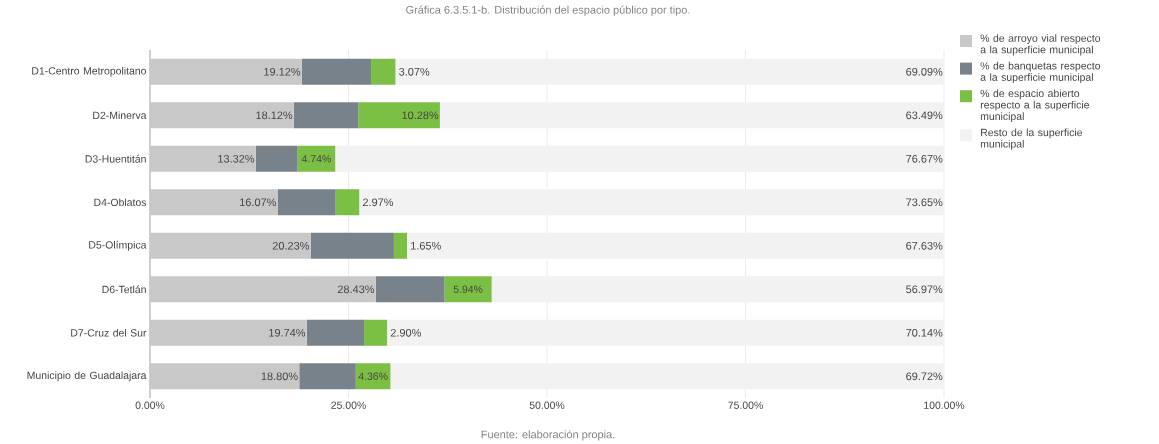 This screenshot has width=1159, height=444. I want to click on y-tick-label: Municipio de Guadalajara, so click(87, 376).